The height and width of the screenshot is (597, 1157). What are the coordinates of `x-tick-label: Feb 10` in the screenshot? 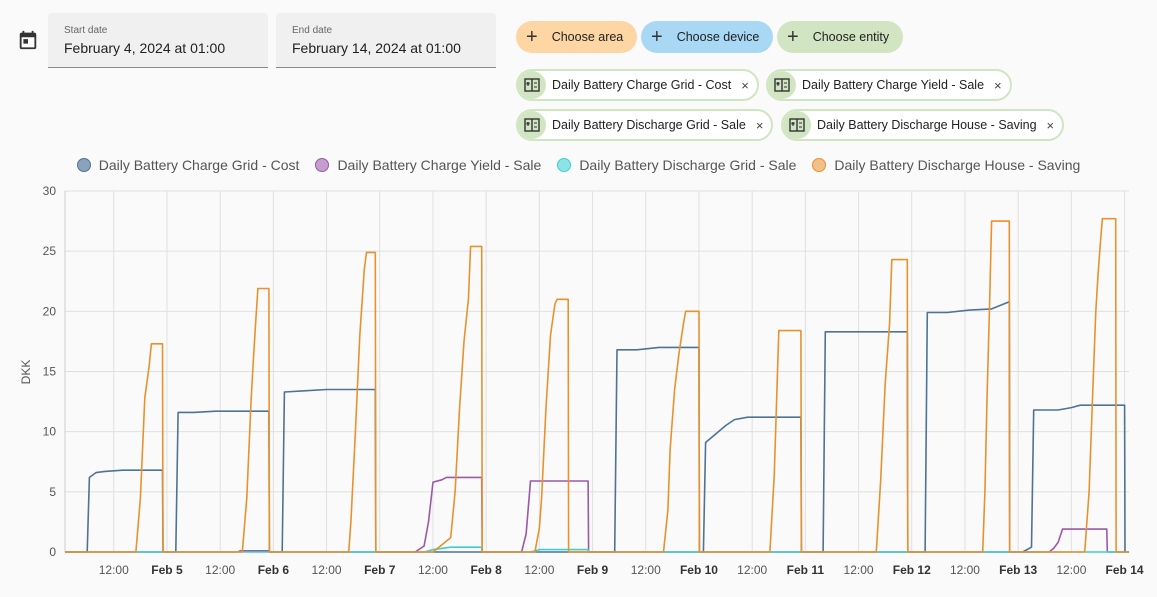 It's located at (699, 570).